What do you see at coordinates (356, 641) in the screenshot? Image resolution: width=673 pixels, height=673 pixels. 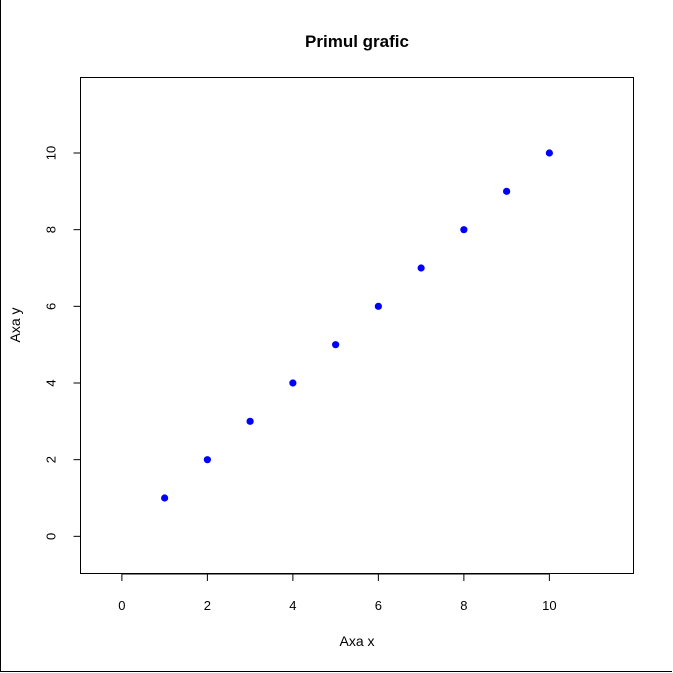 I see `x-axis-label: Axa x` at bounding box center [356, 641].